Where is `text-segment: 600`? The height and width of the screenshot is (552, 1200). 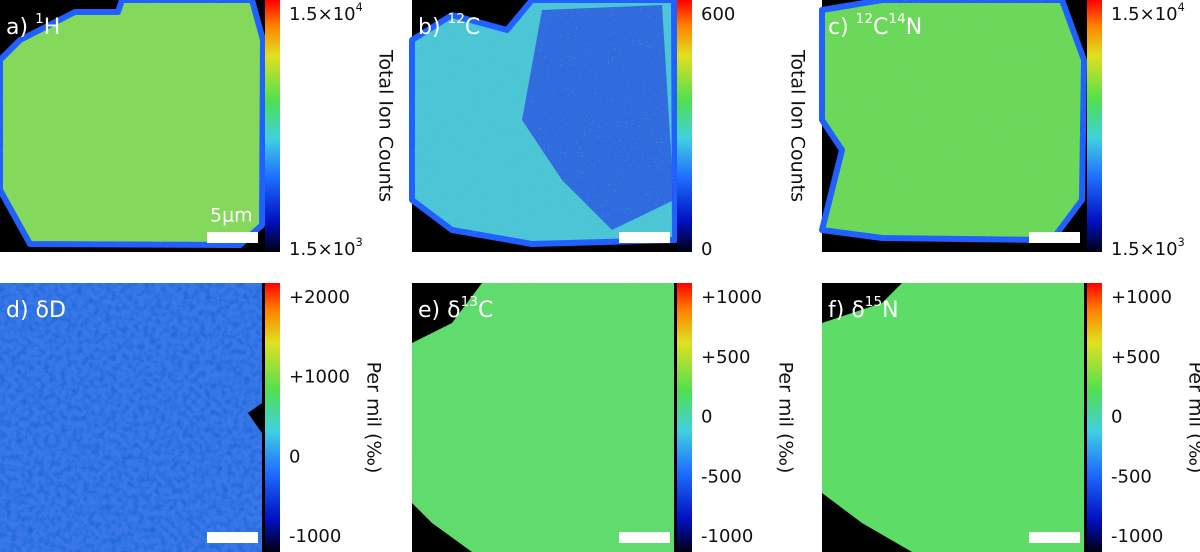 text-segment: 600 is located at coordinates (718, 14).